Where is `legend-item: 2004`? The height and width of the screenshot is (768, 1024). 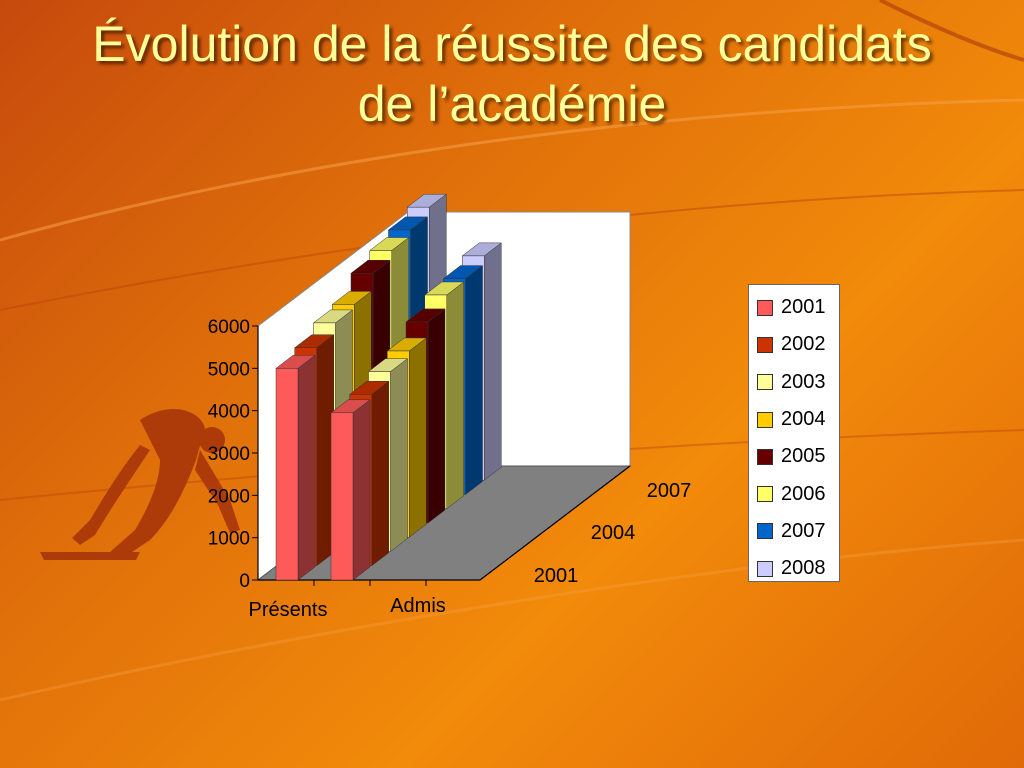 legend-item: 2004 is located at coordinates (798, 419).